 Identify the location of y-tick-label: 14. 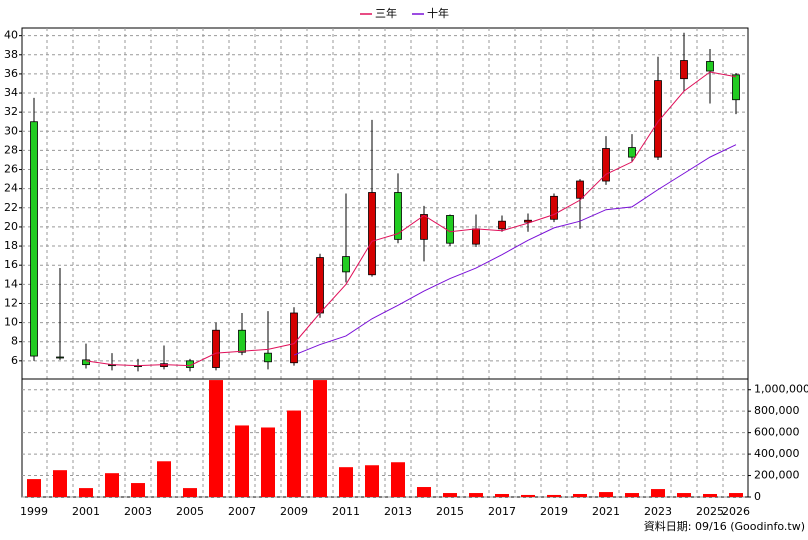
(11, 283).